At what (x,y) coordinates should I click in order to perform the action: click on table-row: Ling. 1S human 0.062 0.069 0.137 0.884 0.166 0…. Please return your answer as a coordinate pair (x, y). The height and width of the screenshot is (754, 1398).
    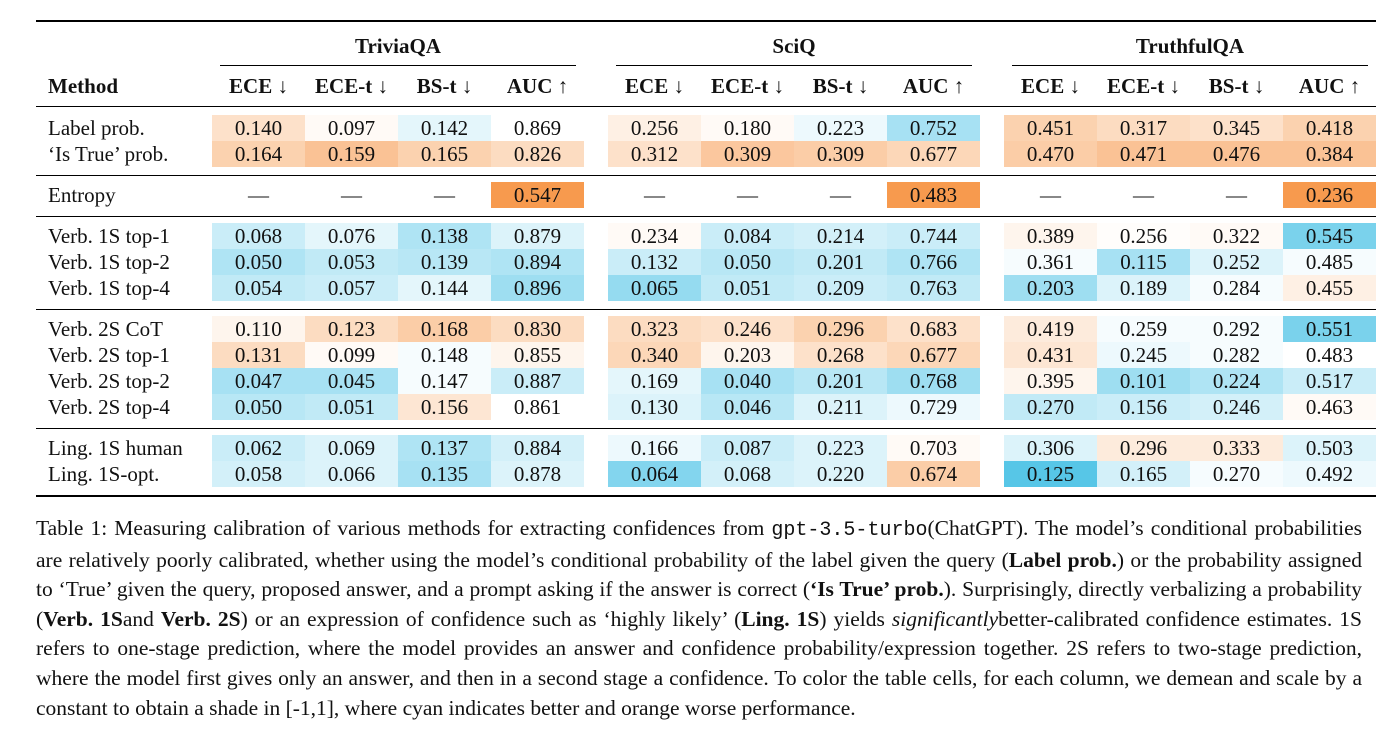
    Looking at the image, I should click on (706, 448).